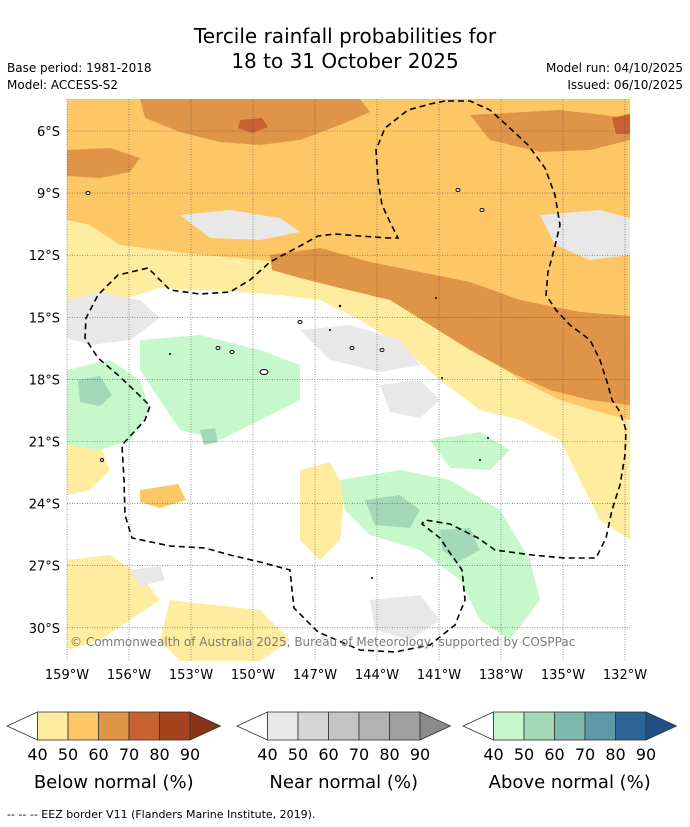 Image resolution: width=690 pixels, height=827 pixels. I want to click on legend-extend-low, so click(22, 726).